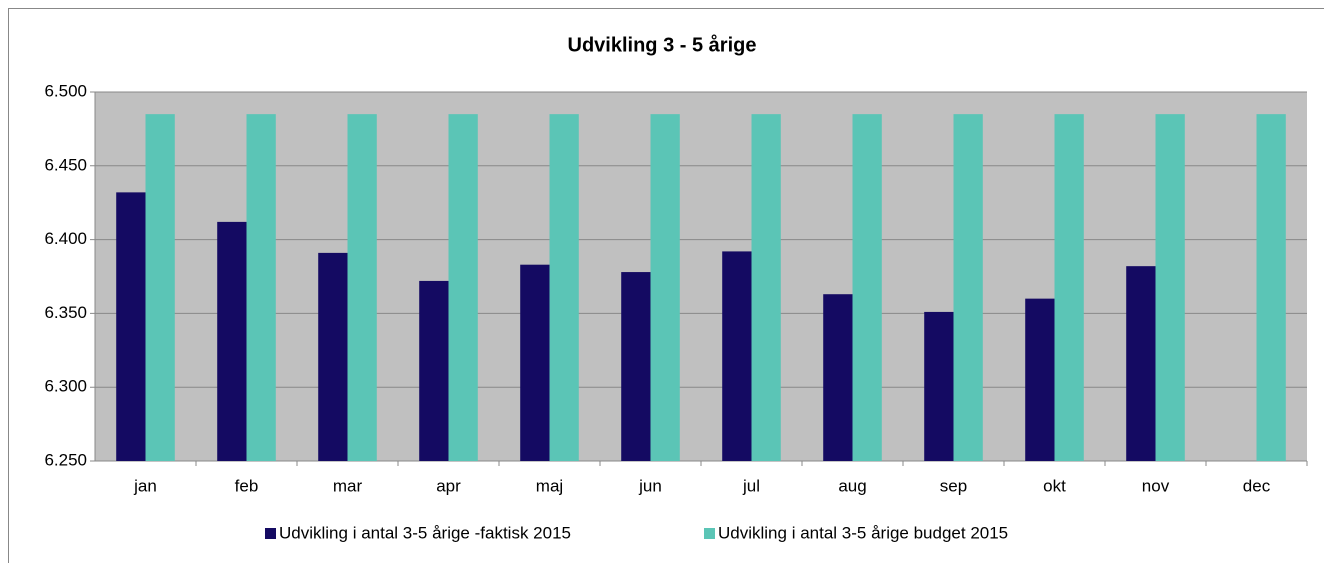 This screenshot has width=1324, height=563. Describe the element at coordinates (1054, 485) in the screenshot. I see `x-tick-label: okt` at that location.